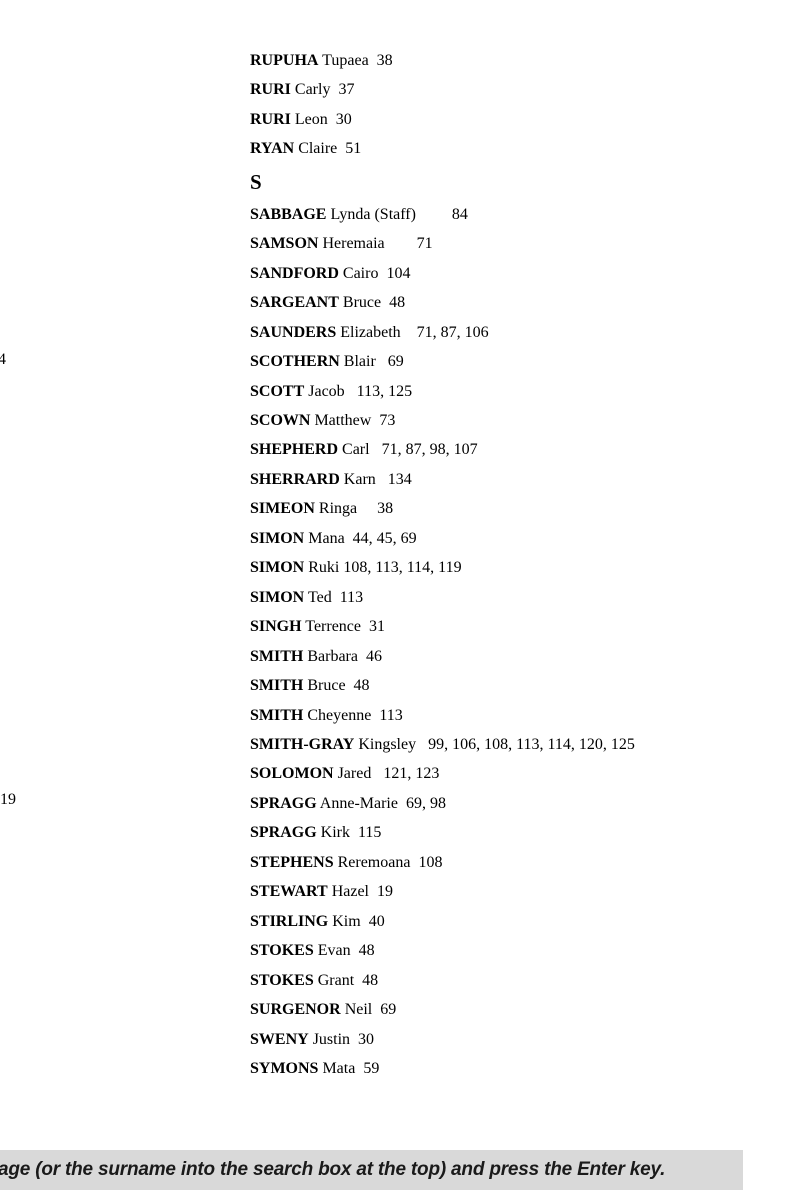  I want to click on index-entry: SIMON Ruki 108, 113, 114, 119, so click(442, 567).